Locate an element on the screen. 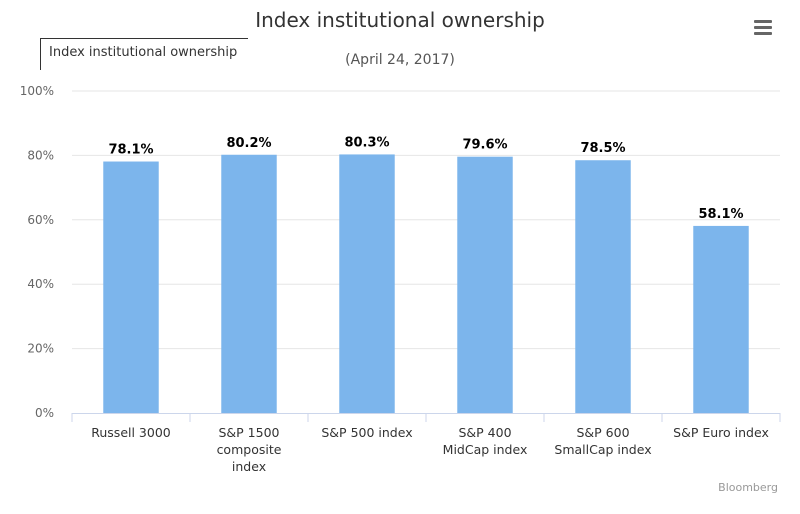  chart-credit: Bloomberg is located at coordinates (748, 487).